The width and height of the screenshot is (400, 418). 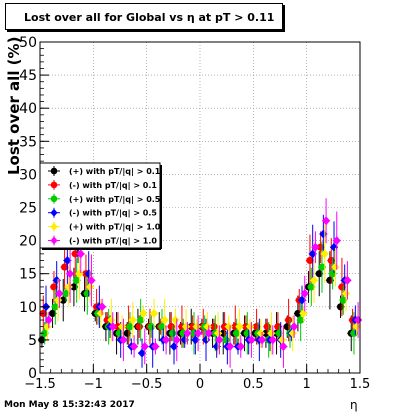 What do you see at coordinates (28, 209) in the screenshot?
I see `y-tick-label: 25` at bounding box center [28, 209].